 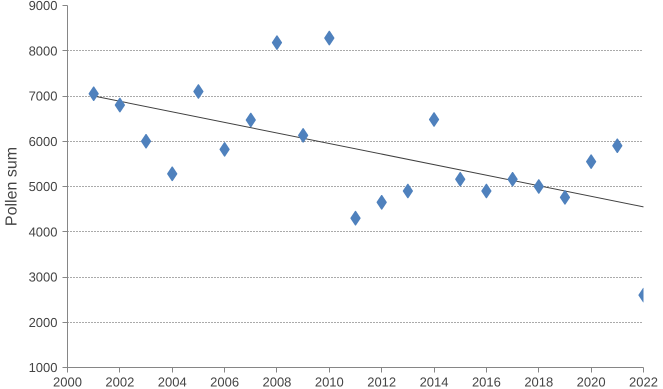 What do you see at coordinates (43, 367) in the screenshot?
I see `y-tick-label: 1000` at bounding box center [43, 367].